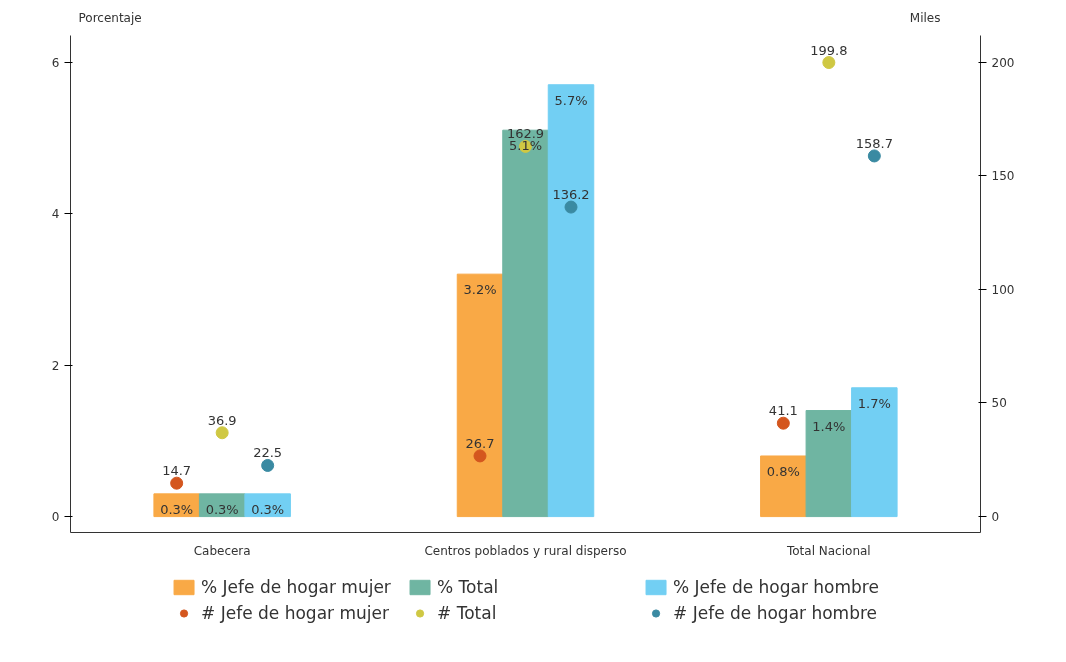 The height and width of the screenshot is (662, 1066). I want to click on y2-tick-label: 200, so click(1003, 62).